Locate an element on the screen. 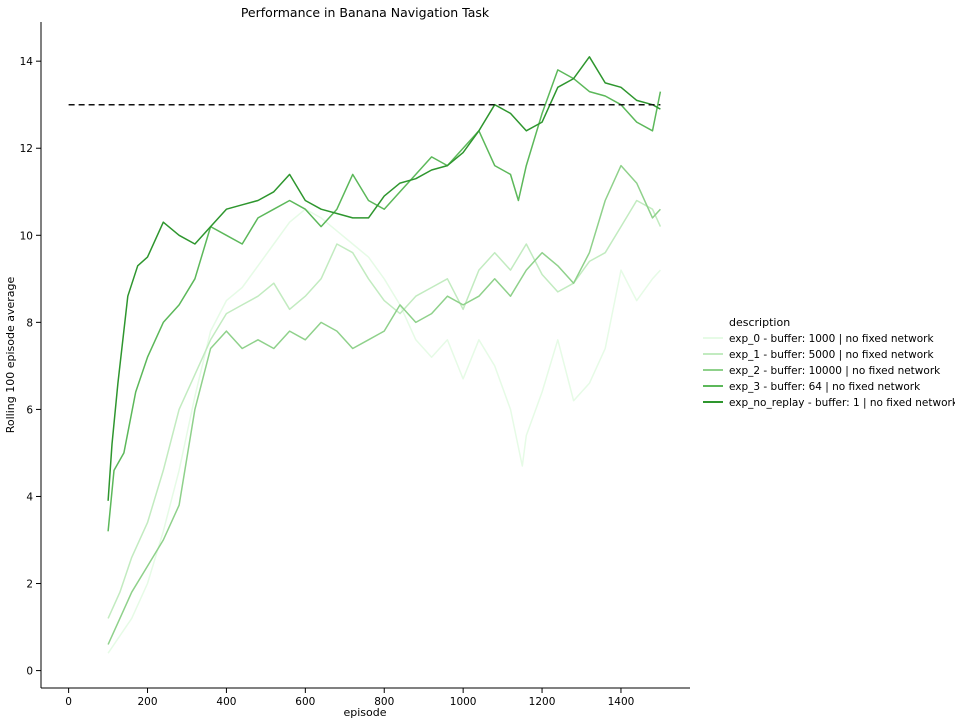  y-tick-label: 8 is located at coordinates (29, 323).